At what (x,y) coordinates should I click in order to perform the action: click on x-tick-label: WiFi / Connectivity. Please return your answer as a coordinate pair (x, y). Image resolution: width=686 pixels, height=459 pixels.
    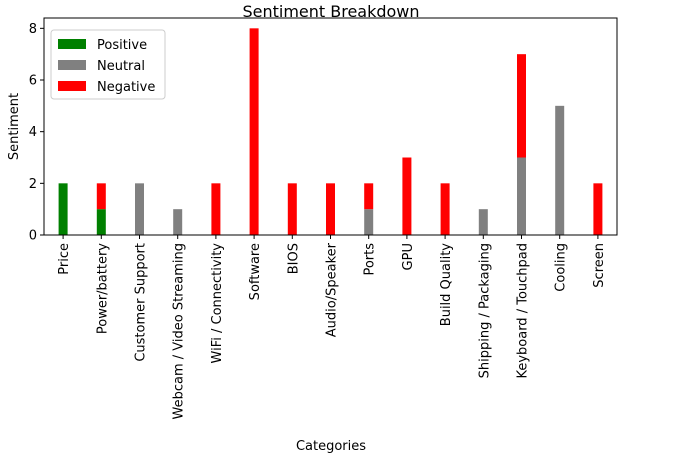
    Looking at the image, I should click on (217, 303).